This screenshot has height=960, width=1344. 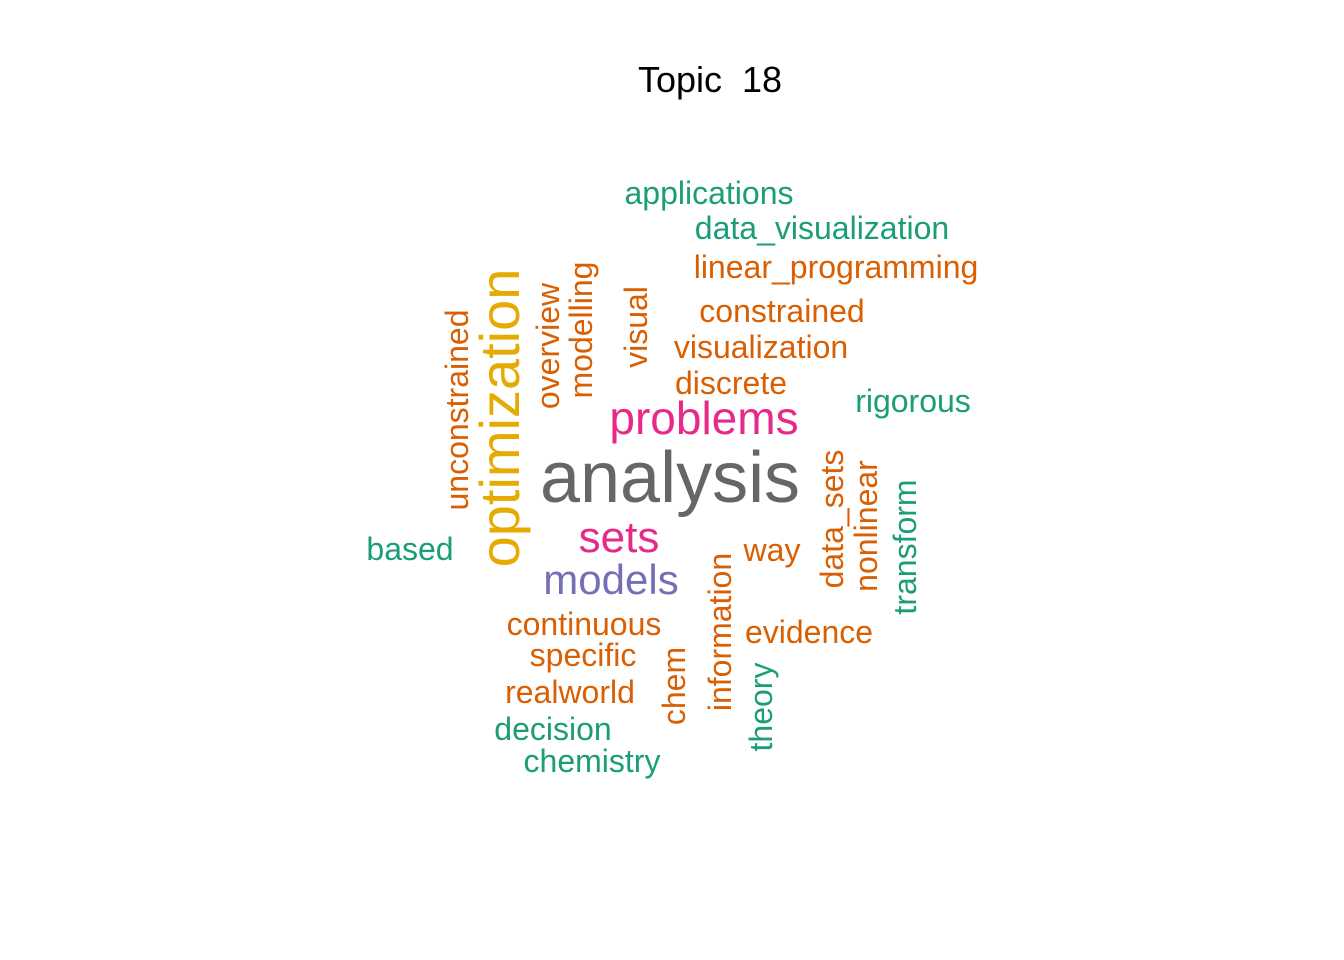 I want to click on word-evidence: evidence, so click(x=809, y=632).